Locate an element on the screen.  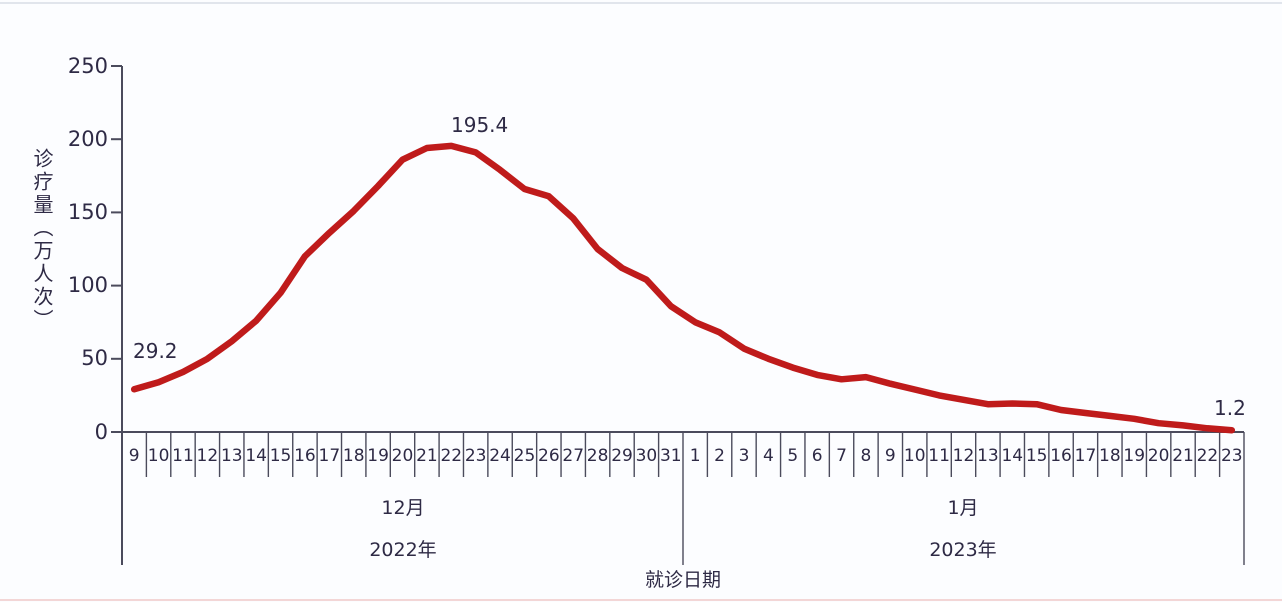
x-tick-label-day: 28 is located at coordinates (598, 456).